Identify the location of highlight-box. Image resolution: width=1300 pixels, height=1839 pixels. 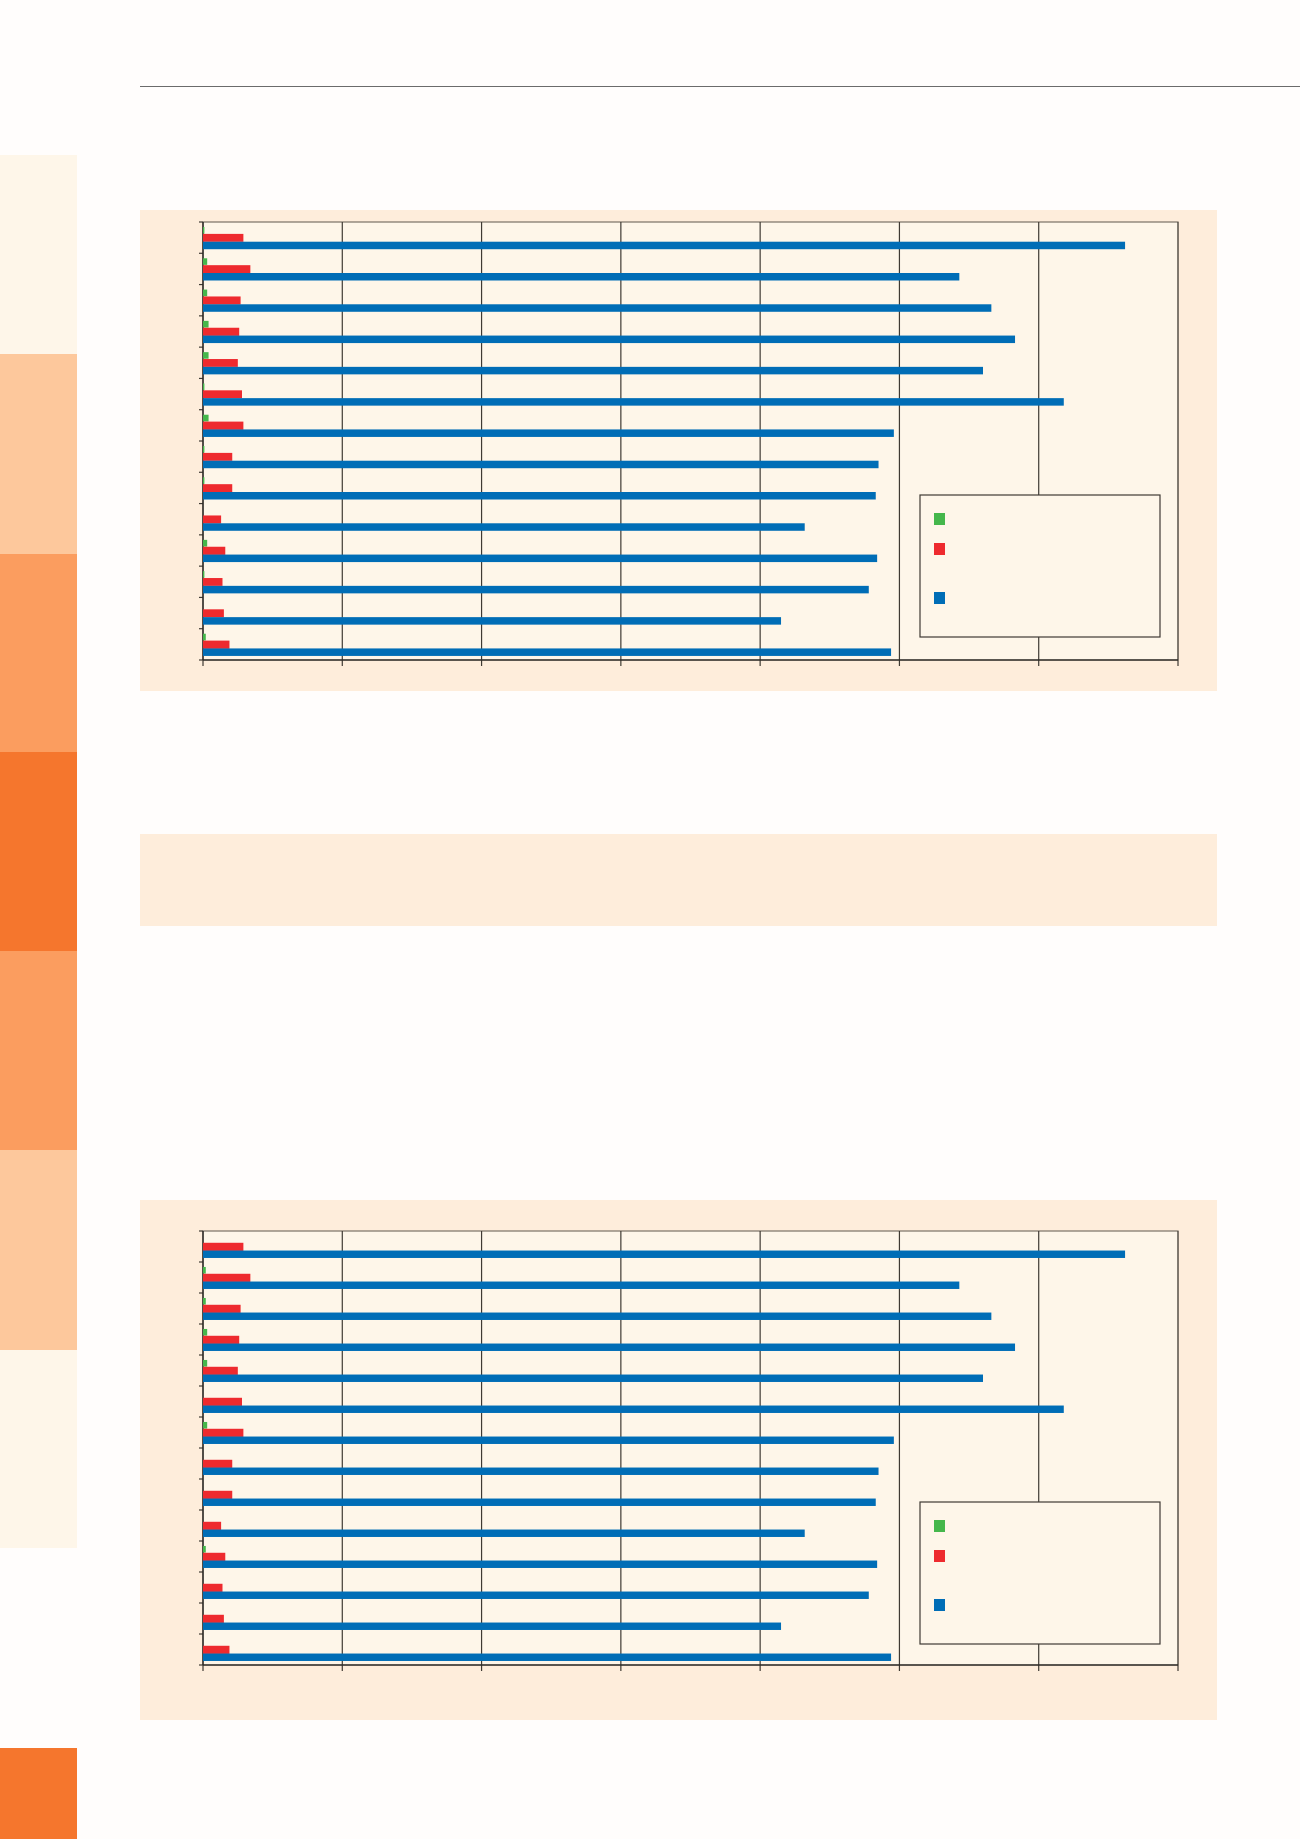
(678, 880).